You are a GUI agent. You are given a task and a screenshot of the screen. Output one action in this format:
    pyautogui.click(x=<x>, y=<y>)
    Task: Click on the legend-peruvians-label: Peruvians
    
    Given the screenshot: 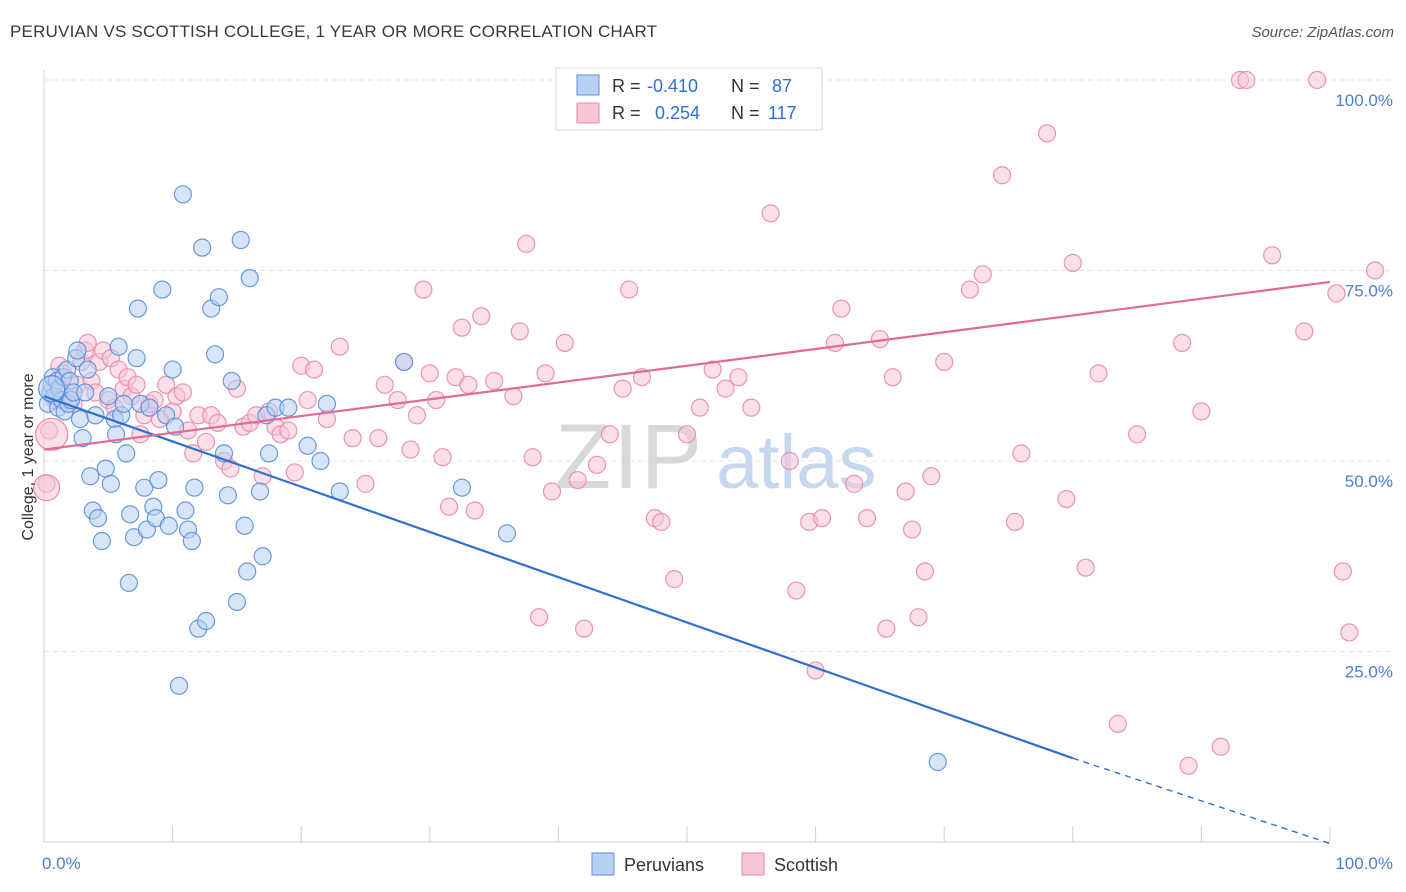 What is the action you would take?
    pyautogui.click(x=664, y=865)
    